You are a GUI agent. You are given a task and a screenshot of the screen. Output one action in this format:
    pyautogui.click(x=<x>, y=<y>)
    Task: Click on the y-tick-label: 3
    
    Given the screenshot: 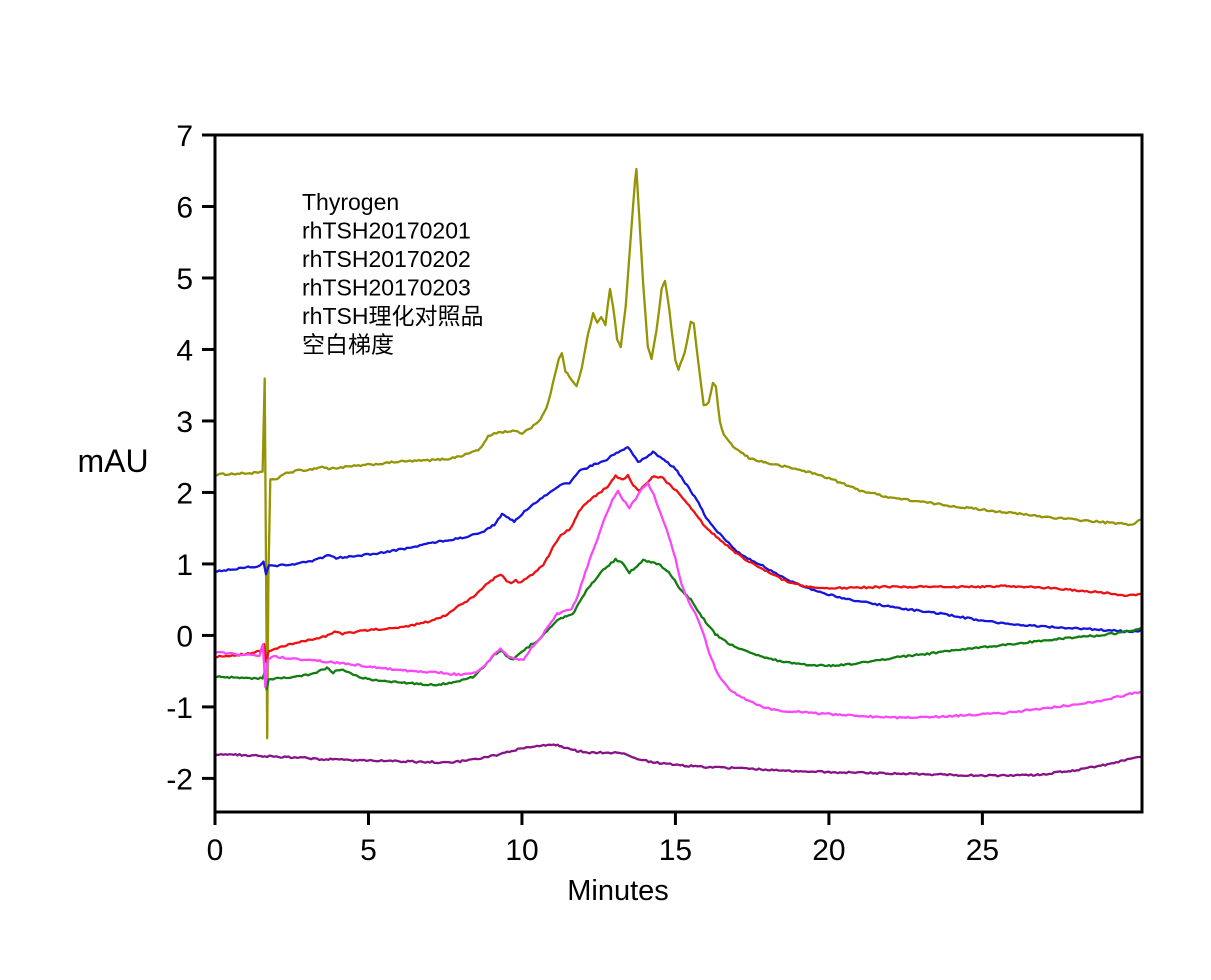 What is the action you would take?
    pyautogui.click(x=184, y=422)
    